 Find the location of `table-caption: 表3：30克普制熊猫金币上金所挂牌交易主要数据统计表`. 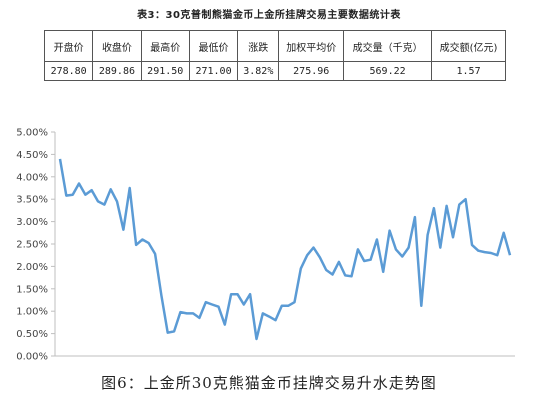

table-caption: 表3：30克普制熊猫金币上金所挂牌交易主要数据统计表 is located at coordinates (269, 15).